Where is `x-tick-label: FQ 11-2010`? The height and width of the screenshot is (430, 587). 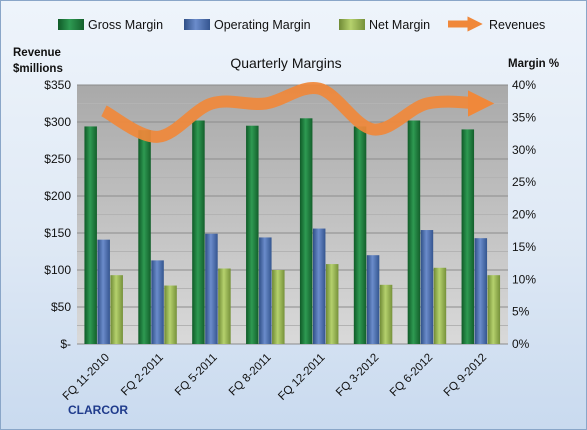
x-tick-label: FQ 11-2010 is located at coordinates (86, 377).